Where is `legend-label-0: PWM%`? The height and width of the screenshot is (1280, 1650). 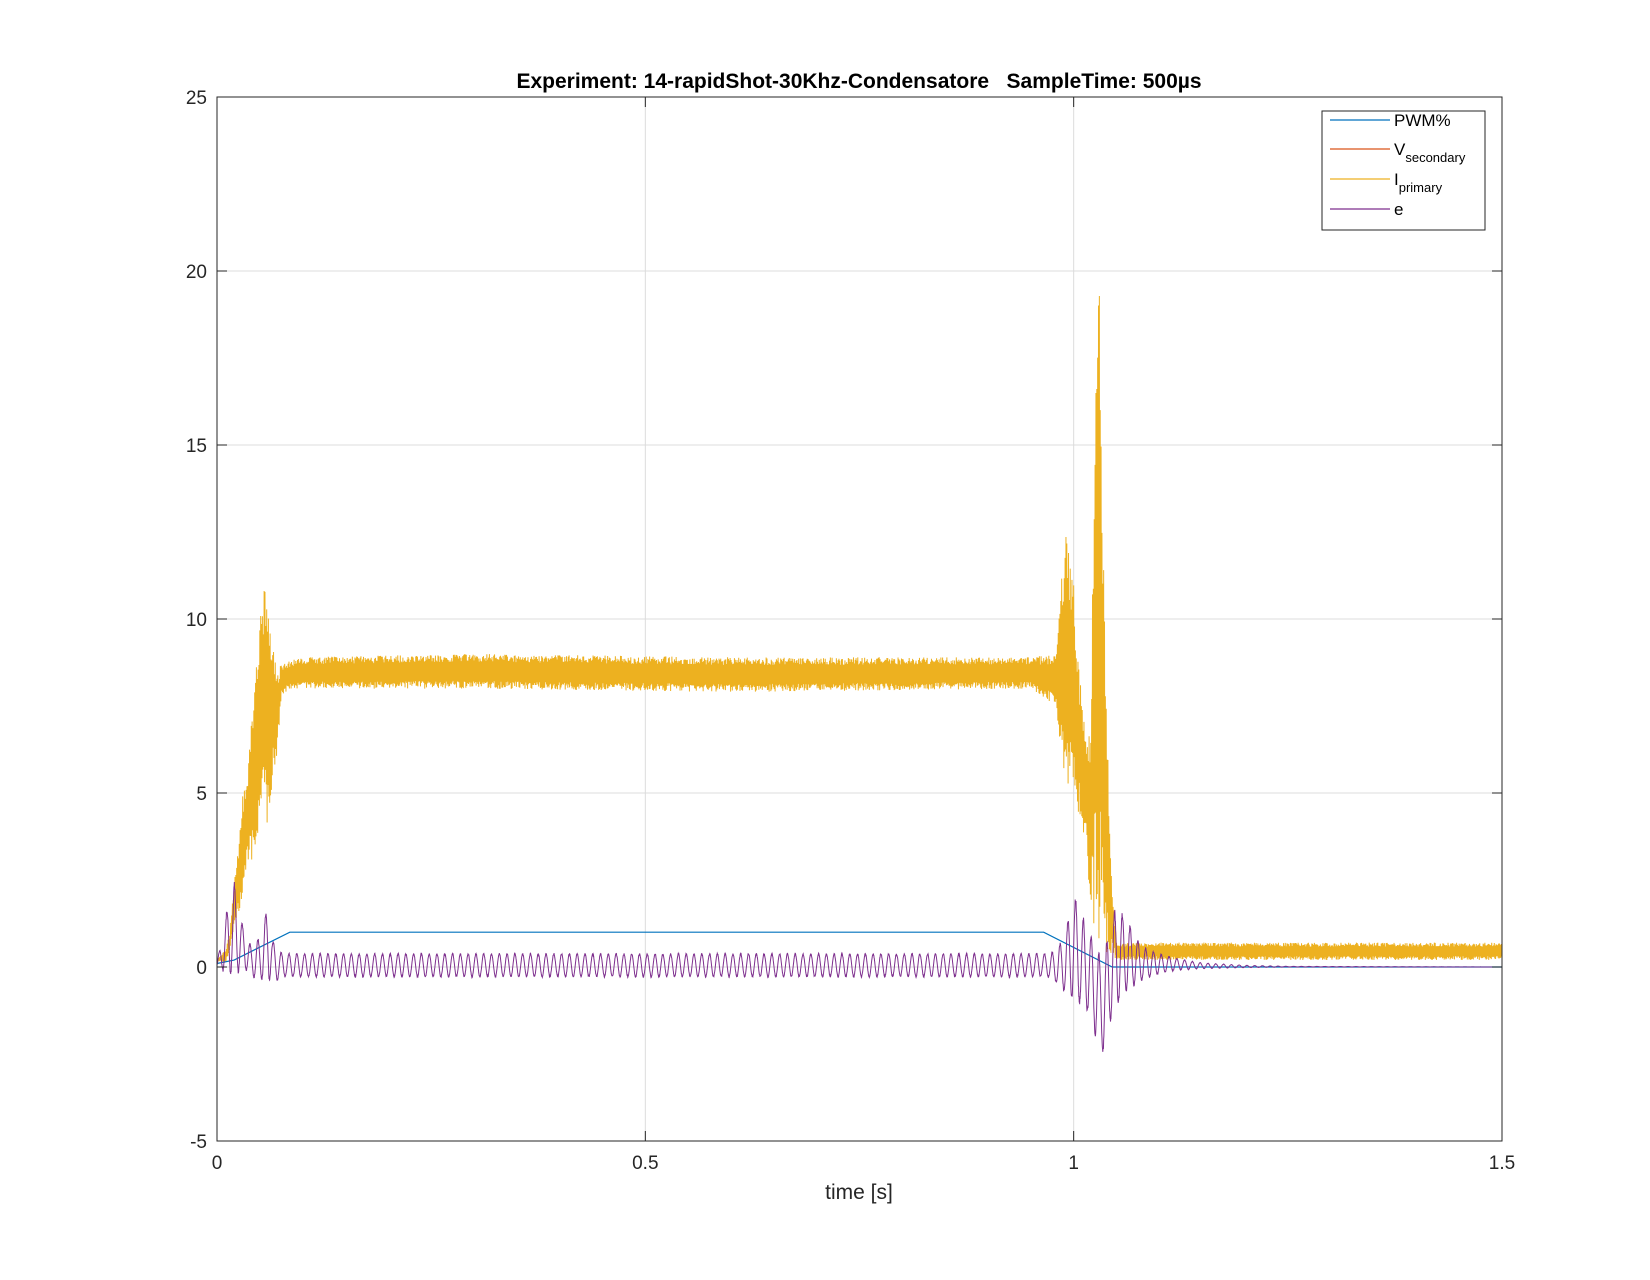 legend-label-0: PWM% is located at coordinates (1422, 120).